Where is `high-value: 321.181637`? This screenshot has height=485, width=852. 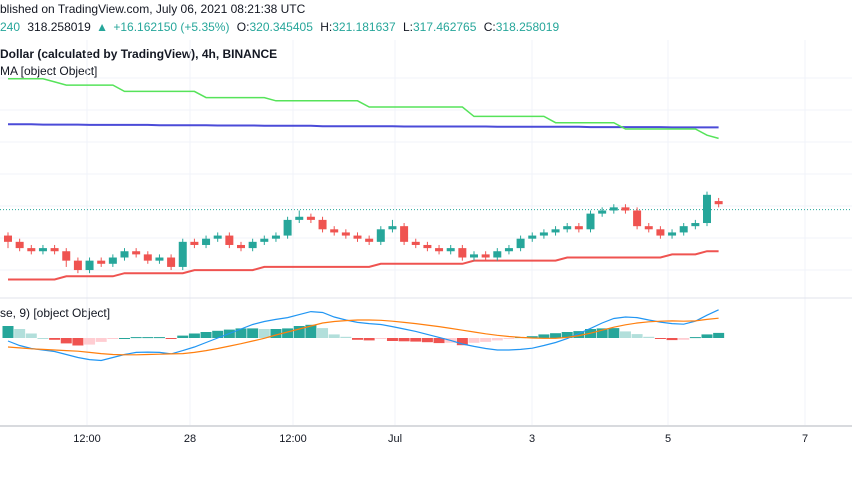 high-value: 321.181637 is located at coordinates (364, 27).